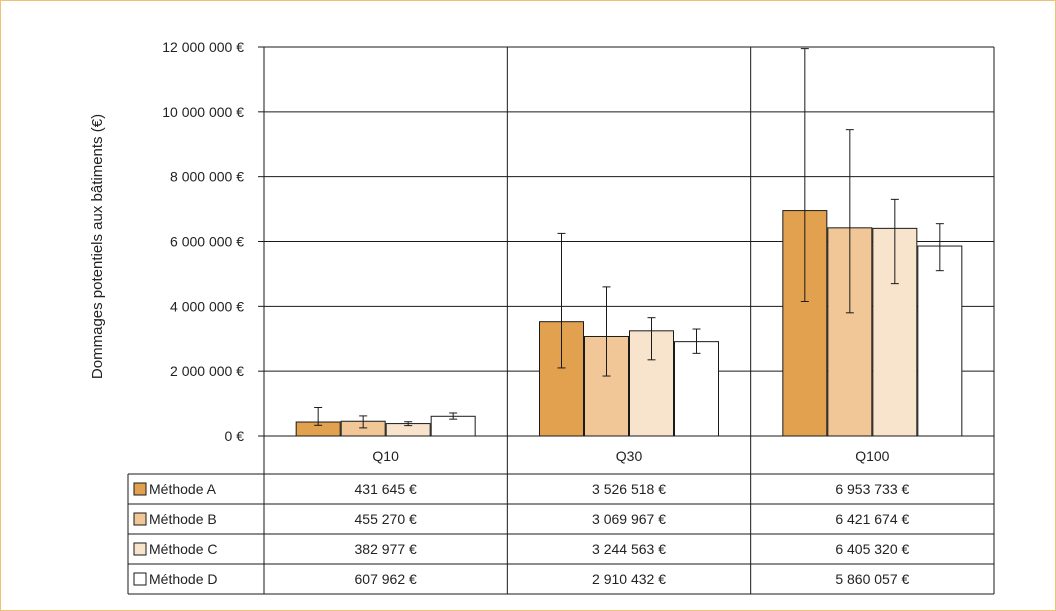 This screenshot has height=611, width=1056. What do you see at coordinates (207, 306) in the screenshot?
I see `y-tick-label: 4 000 000 €` at bounding box center [207, 306].